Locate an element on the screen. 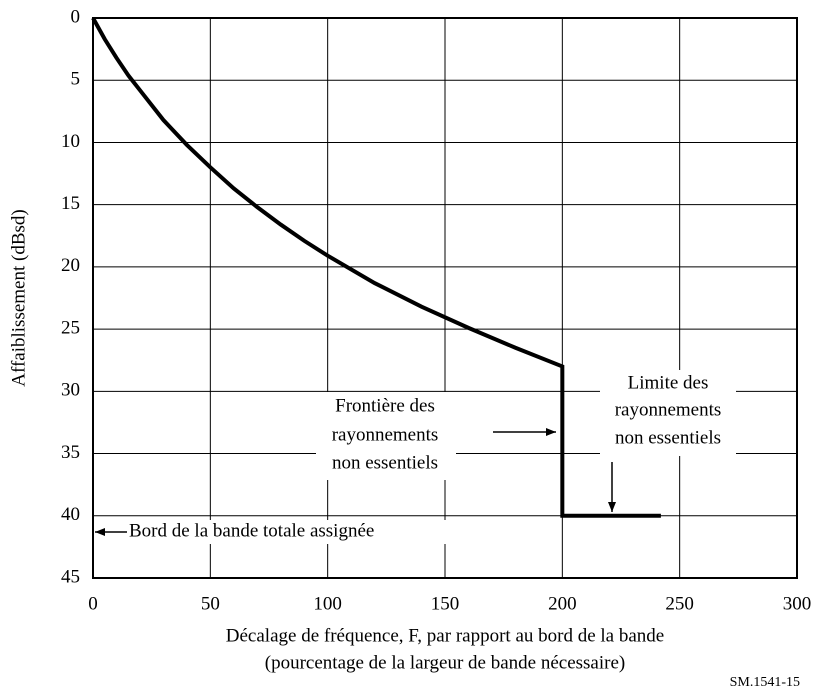  y-tick-label: 10 is located at coordinates (70, 141).